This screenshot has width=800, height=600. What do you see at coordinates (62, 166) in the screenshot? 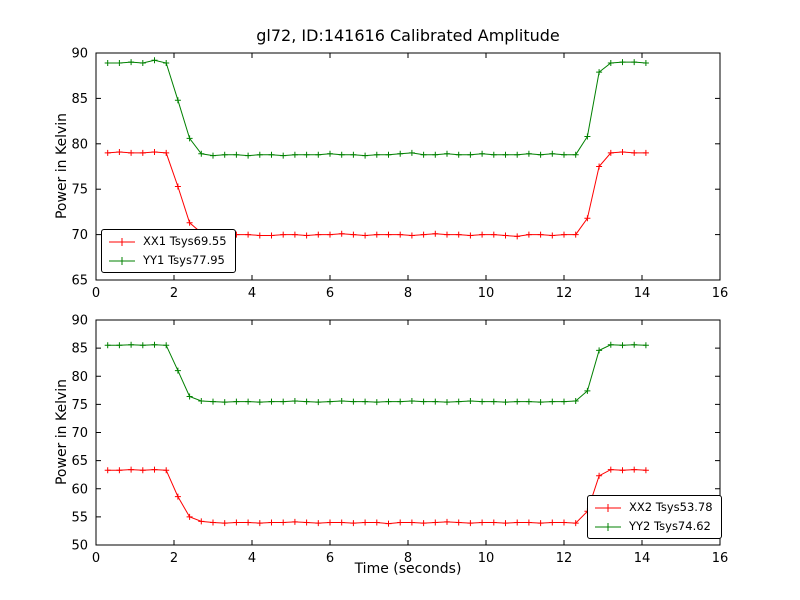
I see `top-y-axis-label: Power in Kelvin` at bounding box center [62, 166].